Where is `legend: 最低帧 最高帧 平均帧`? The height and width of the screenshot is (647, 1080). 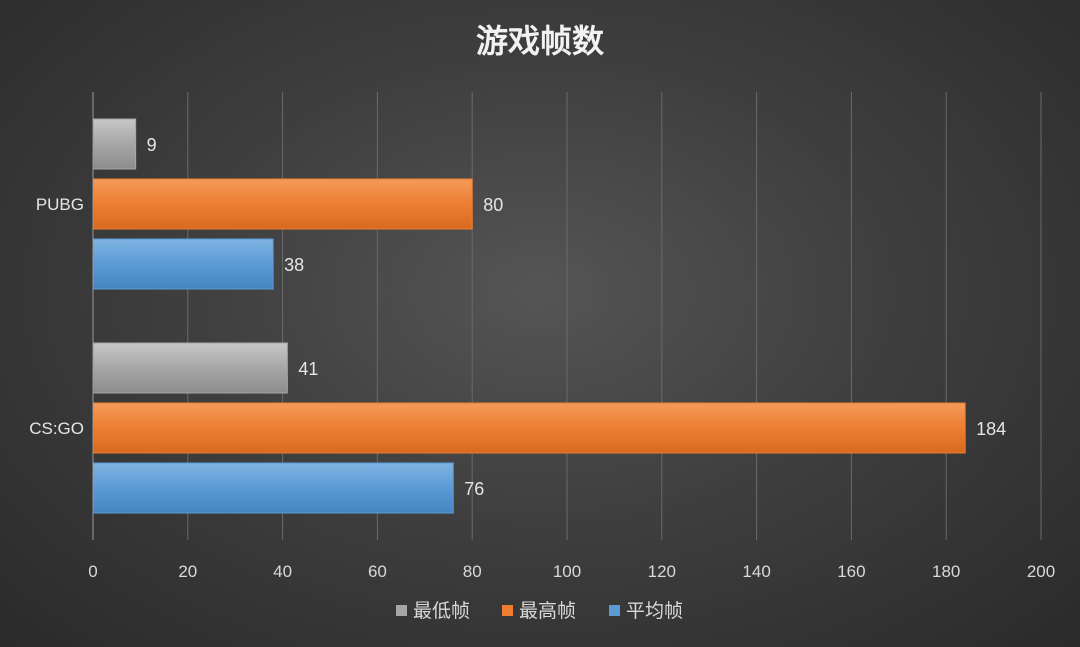
legend: 最低帧 最高帧 平均帧 is located at coordinates (539, 611).